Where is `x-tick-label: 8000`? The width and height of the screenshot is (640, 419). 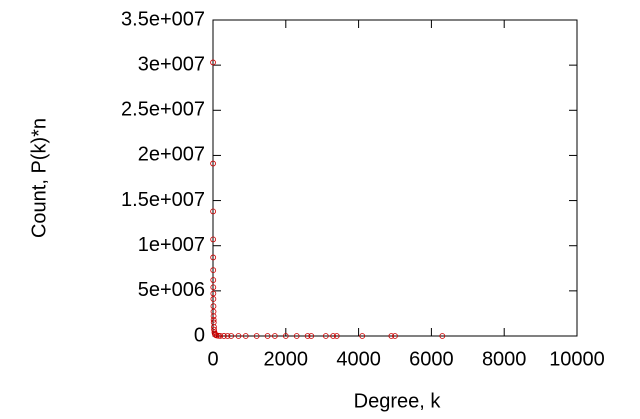 x-tick-label: 8000 is located at coordinates (504, 359).